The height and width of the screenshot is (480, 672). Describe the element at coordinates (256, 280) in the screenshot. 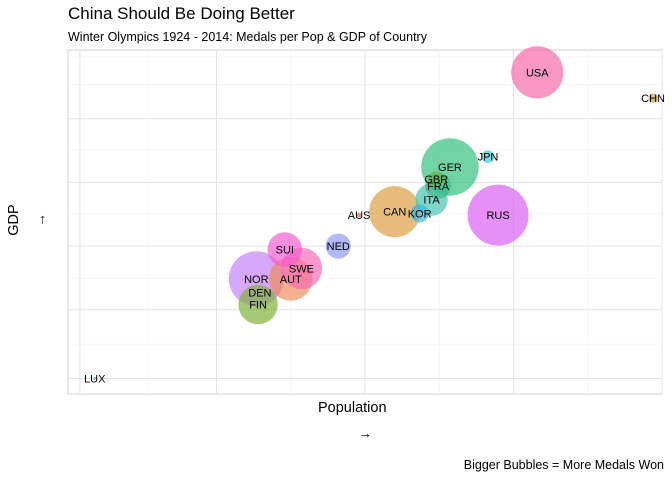

I see `bubble-label-nor: NOR` at that location.